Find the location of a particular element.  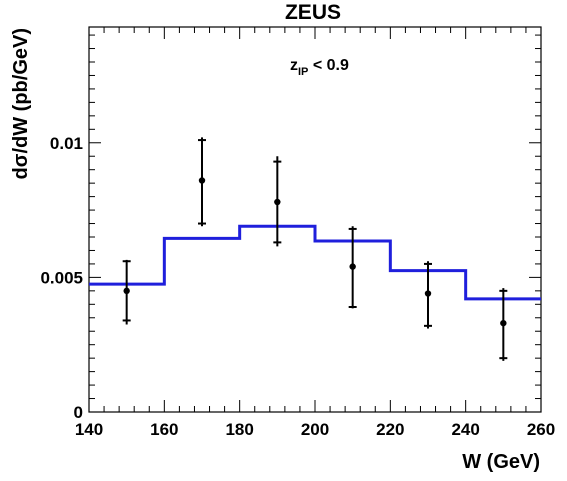

cut-annotation: zIP < 0.9 is located at coordinates (319, 67).